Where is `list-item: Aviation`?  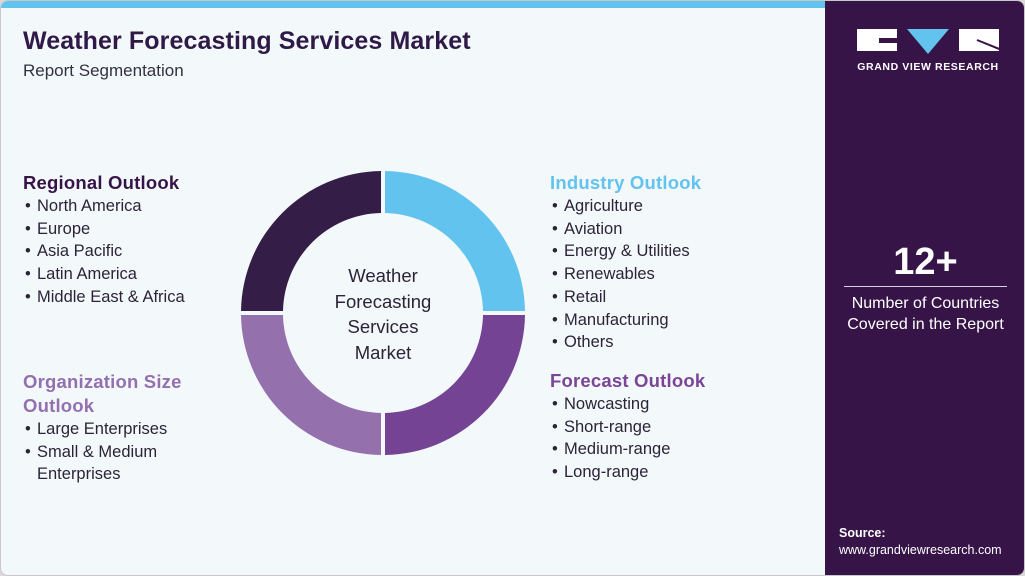
list-item: Aviation is located at coordinates (625, 229).